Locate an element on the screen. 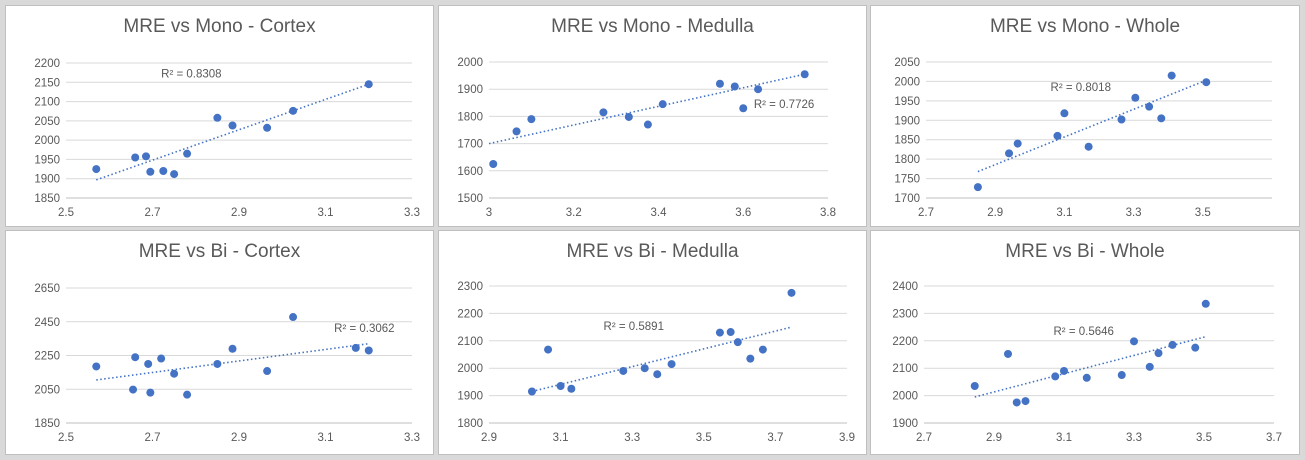 The image size is (1305, 460). y-tick-label: 1500 is located at coordinates (470, 199).